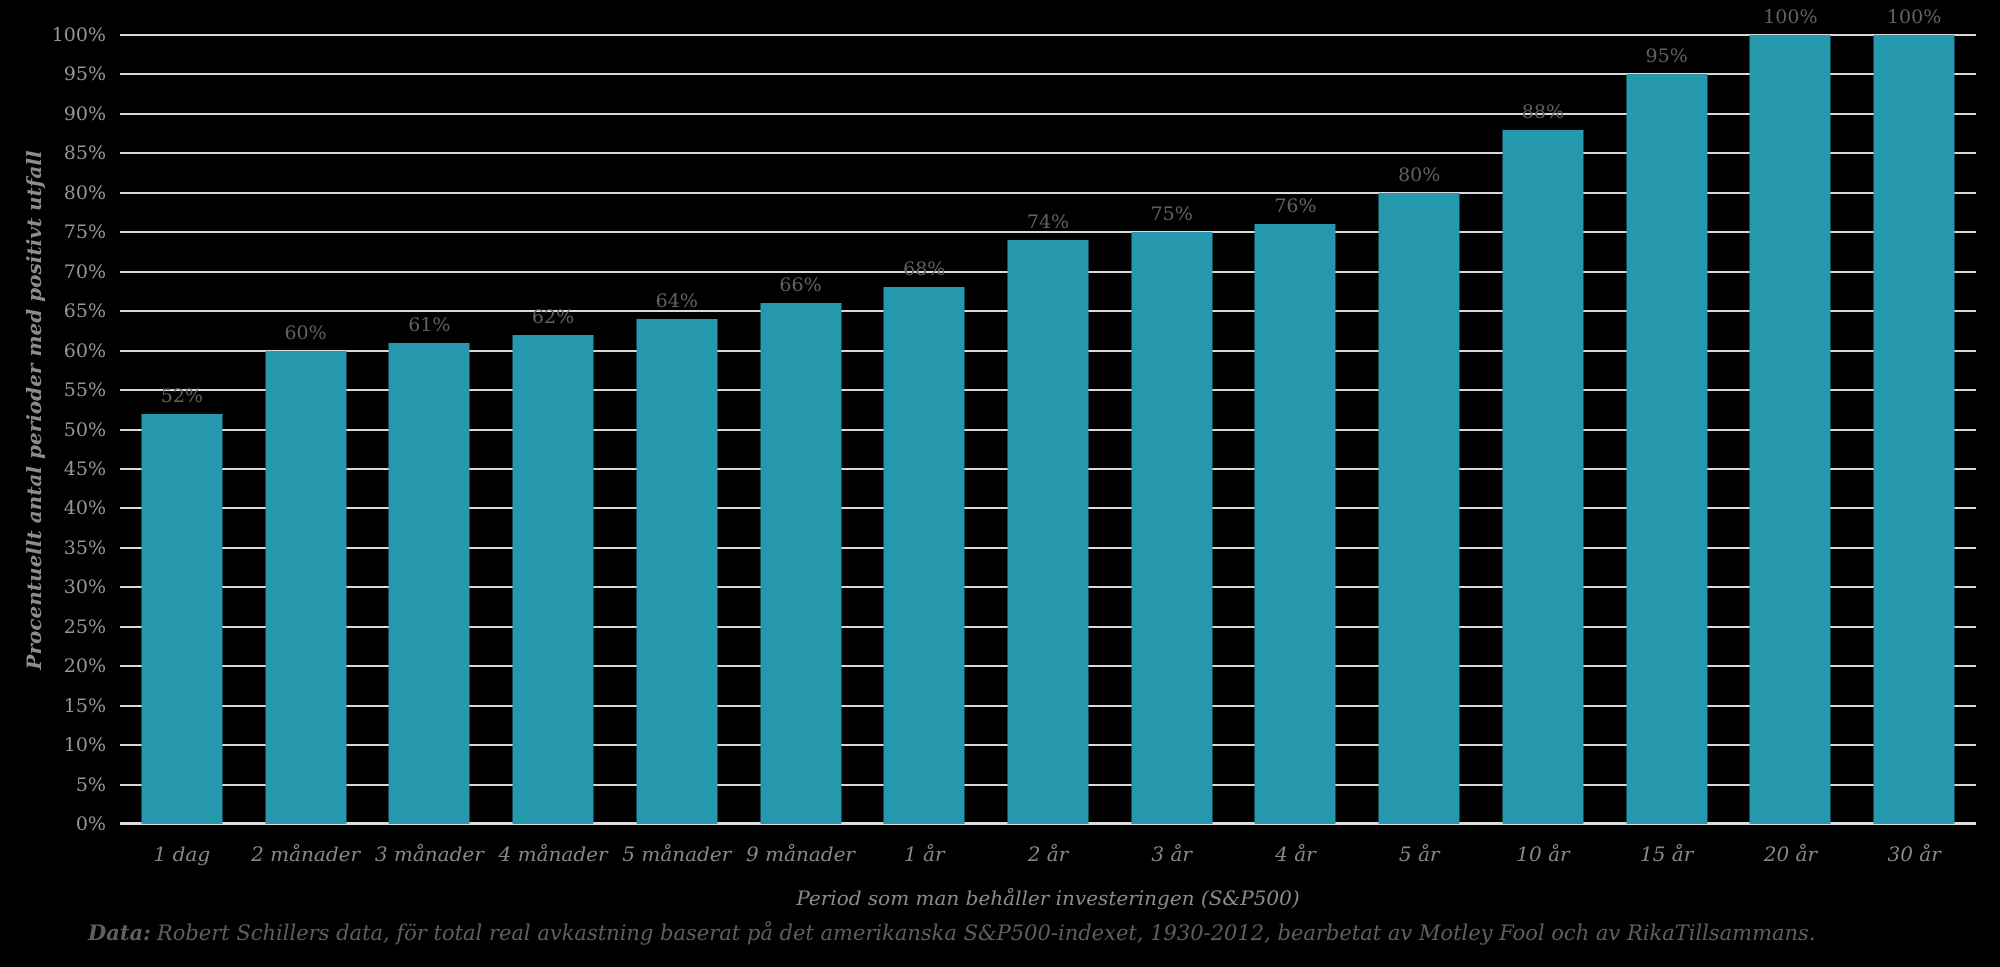  Describe the element at coordinates (1295, 206) in the screenshot. I see `bar-value-label: 76%` at that location.